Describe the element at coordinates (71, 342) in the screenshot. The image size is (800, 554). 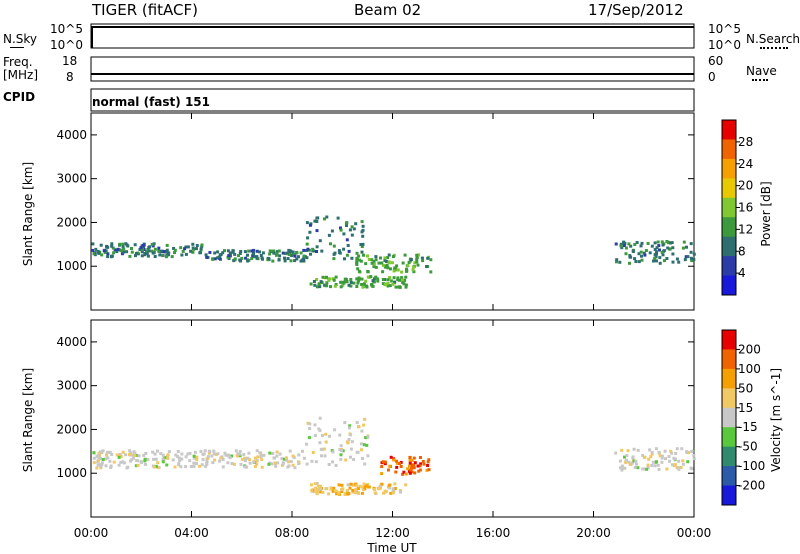
I see `y-tick-label: 4000` at that location.